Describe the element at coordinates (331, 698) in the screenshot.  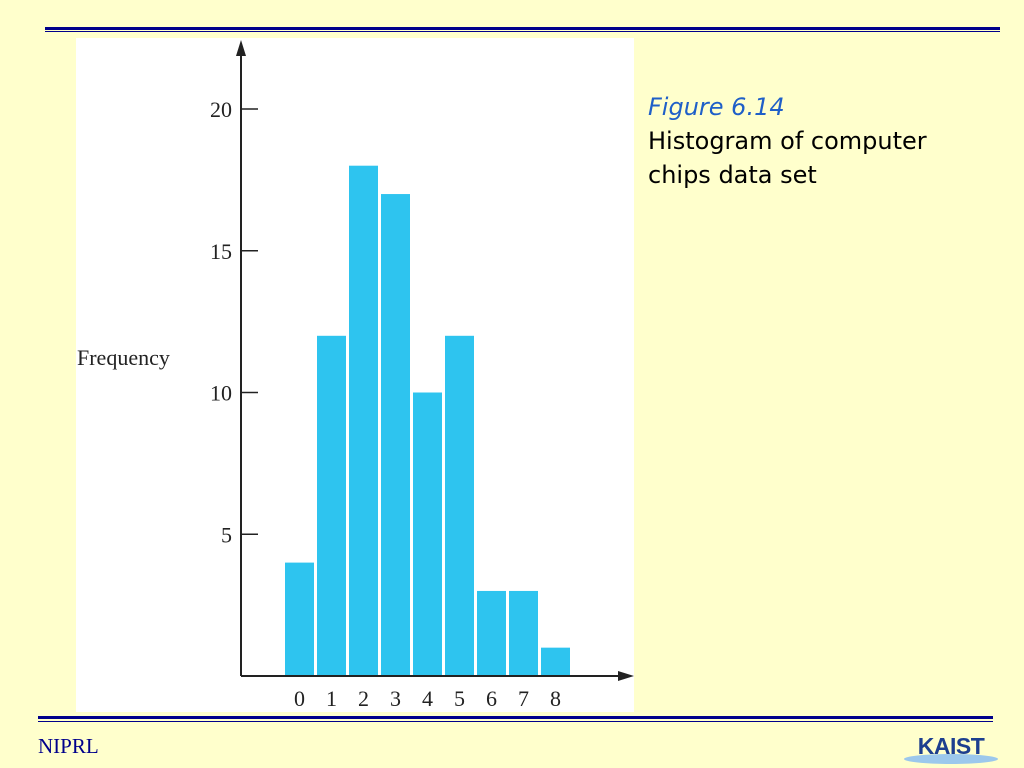
I see `x-tick-label: 1` at that location.